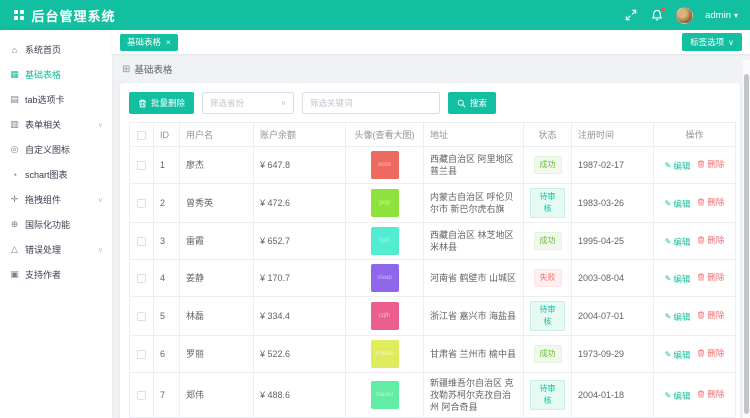 The height and width of the screenshot is (418, 750). What do you see at coordinates (166, 316) in the screenshot?
I see `cell-id: 5` at bounding box center [166, 316].